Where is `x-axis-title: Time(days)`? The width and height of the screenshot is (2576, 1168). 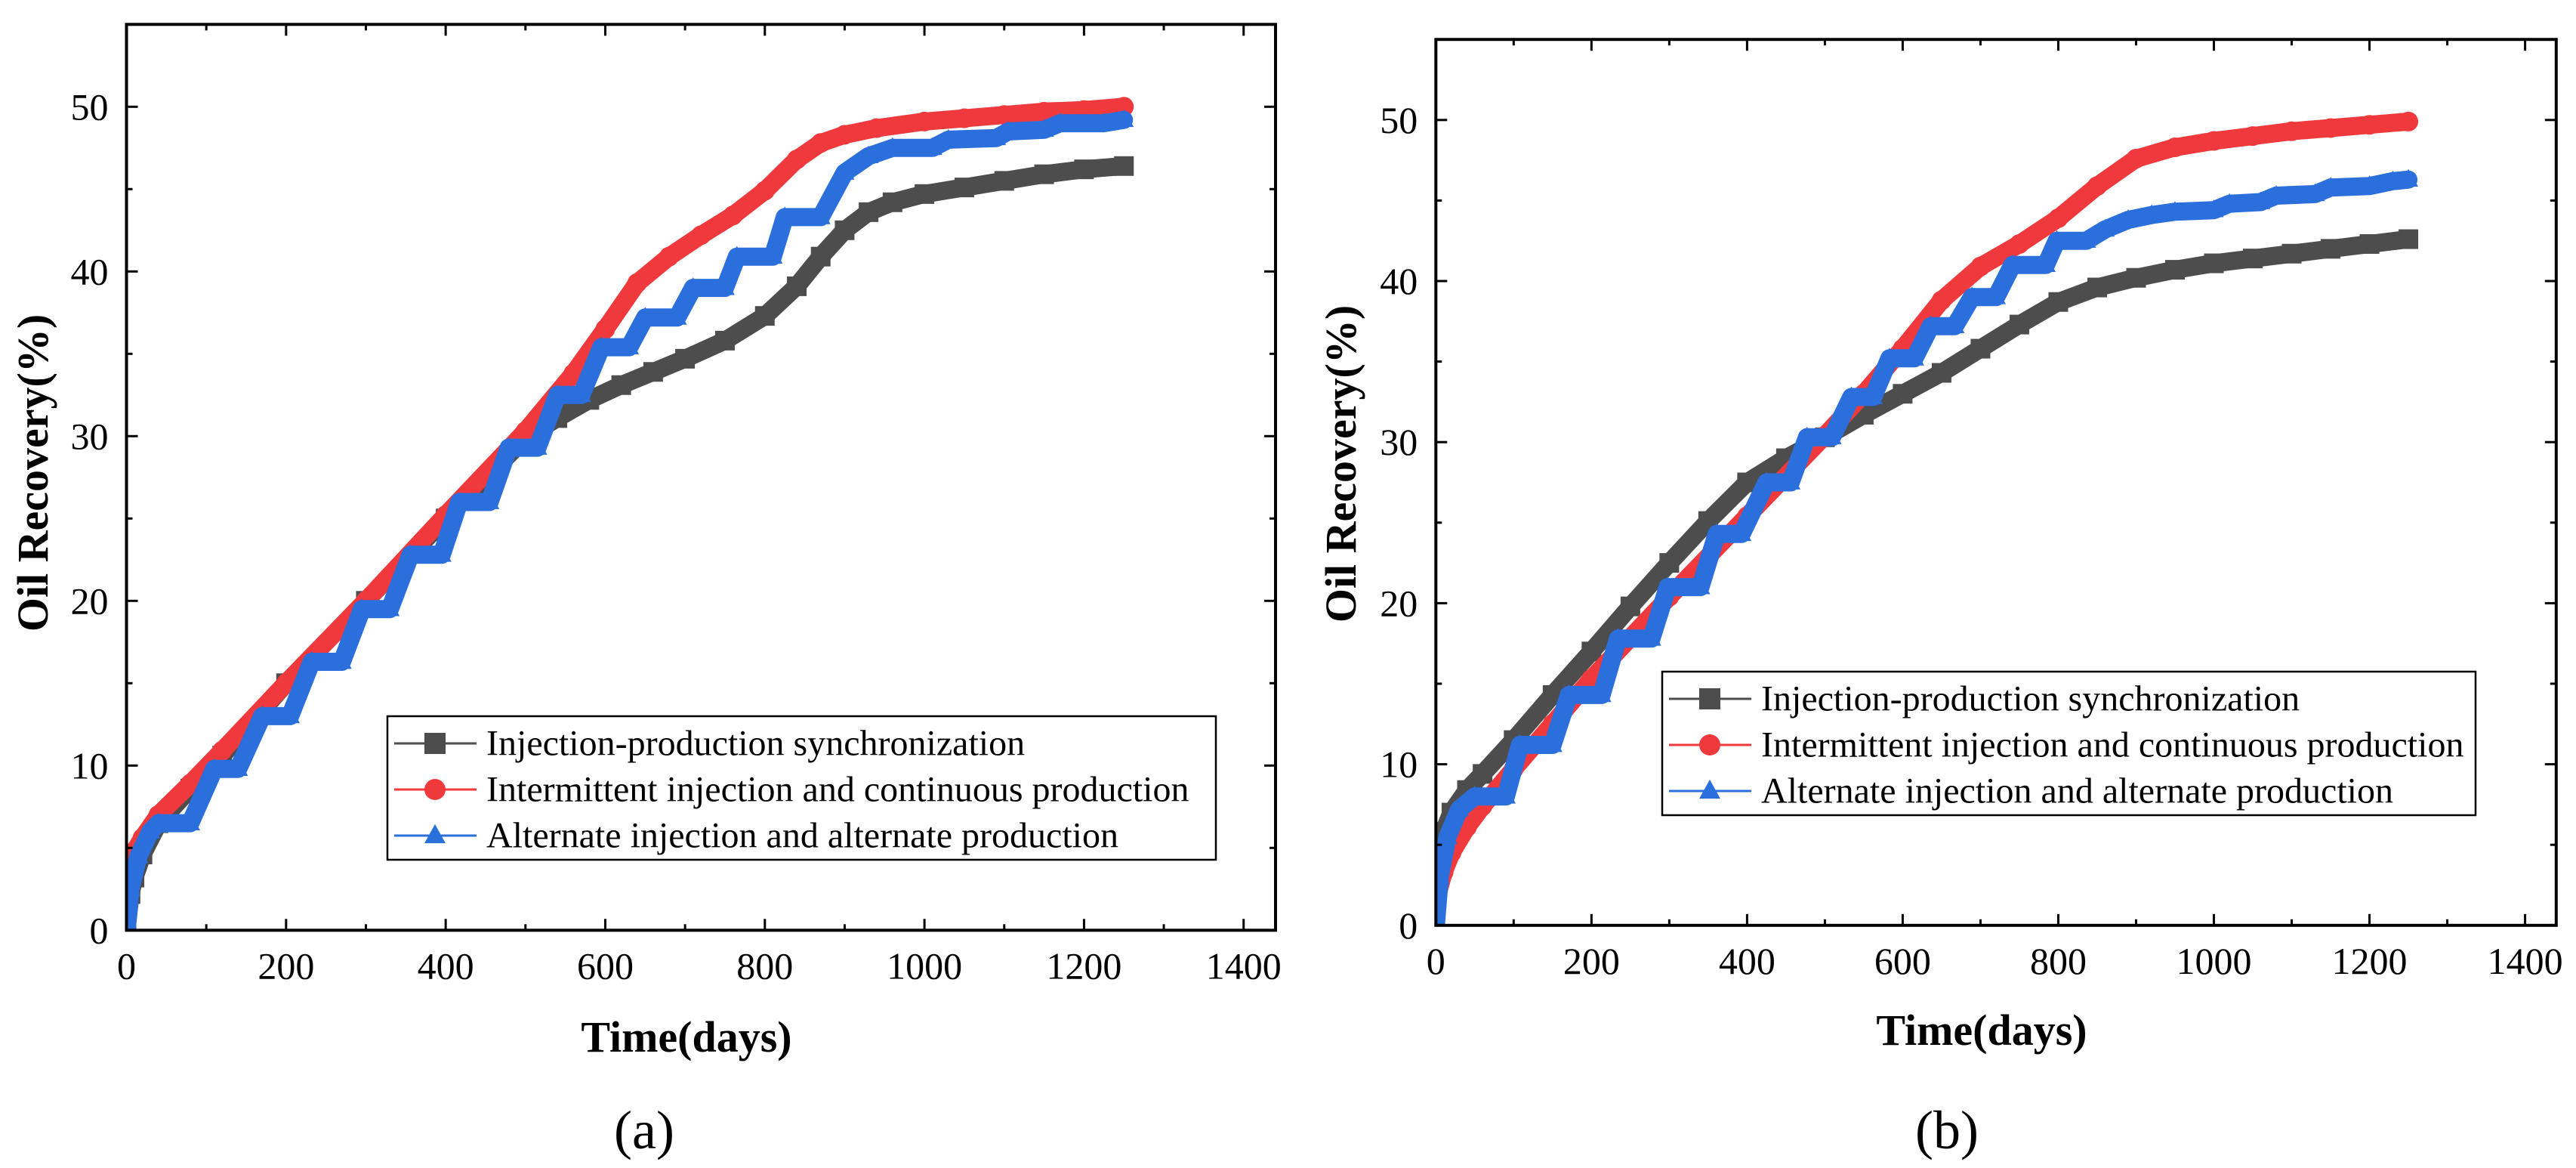
x-axis-title: Time(days) is located at coordinates (686, 1036).